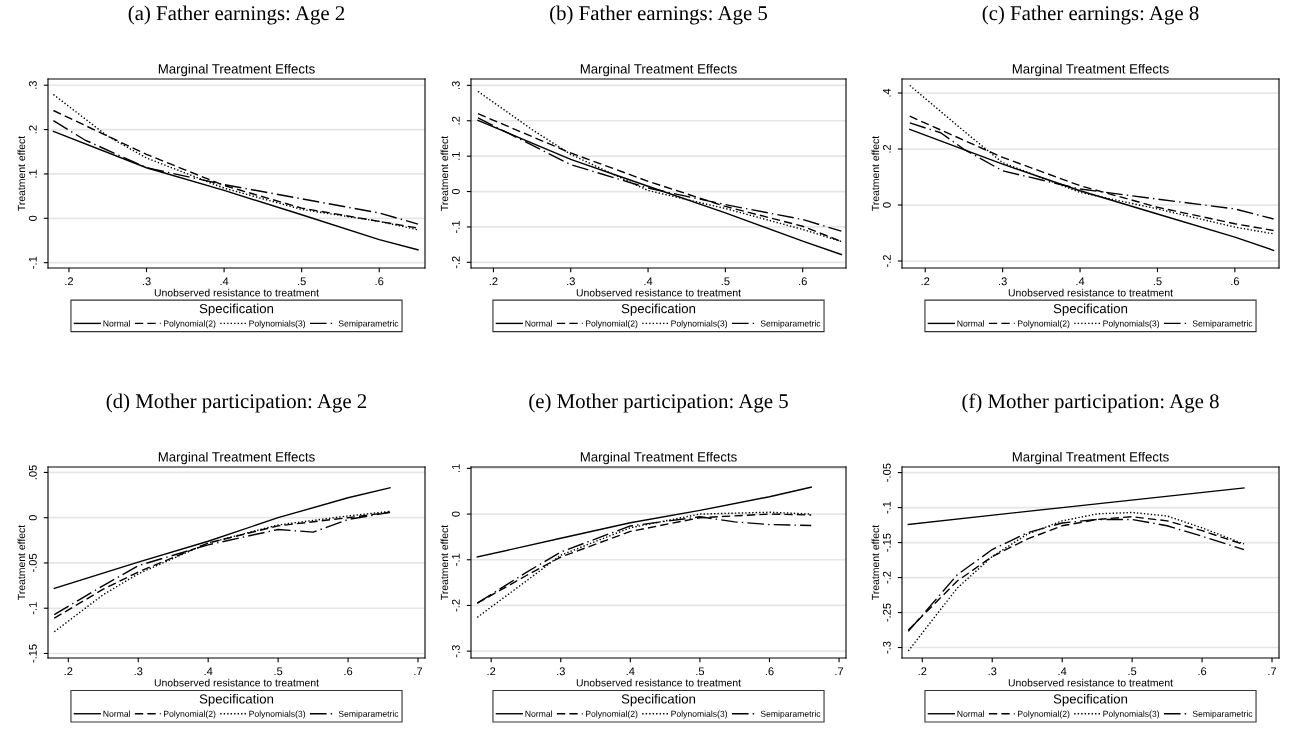  I want to click on chart-title: (b) Father earnings: Age 5, so click(659, 15).